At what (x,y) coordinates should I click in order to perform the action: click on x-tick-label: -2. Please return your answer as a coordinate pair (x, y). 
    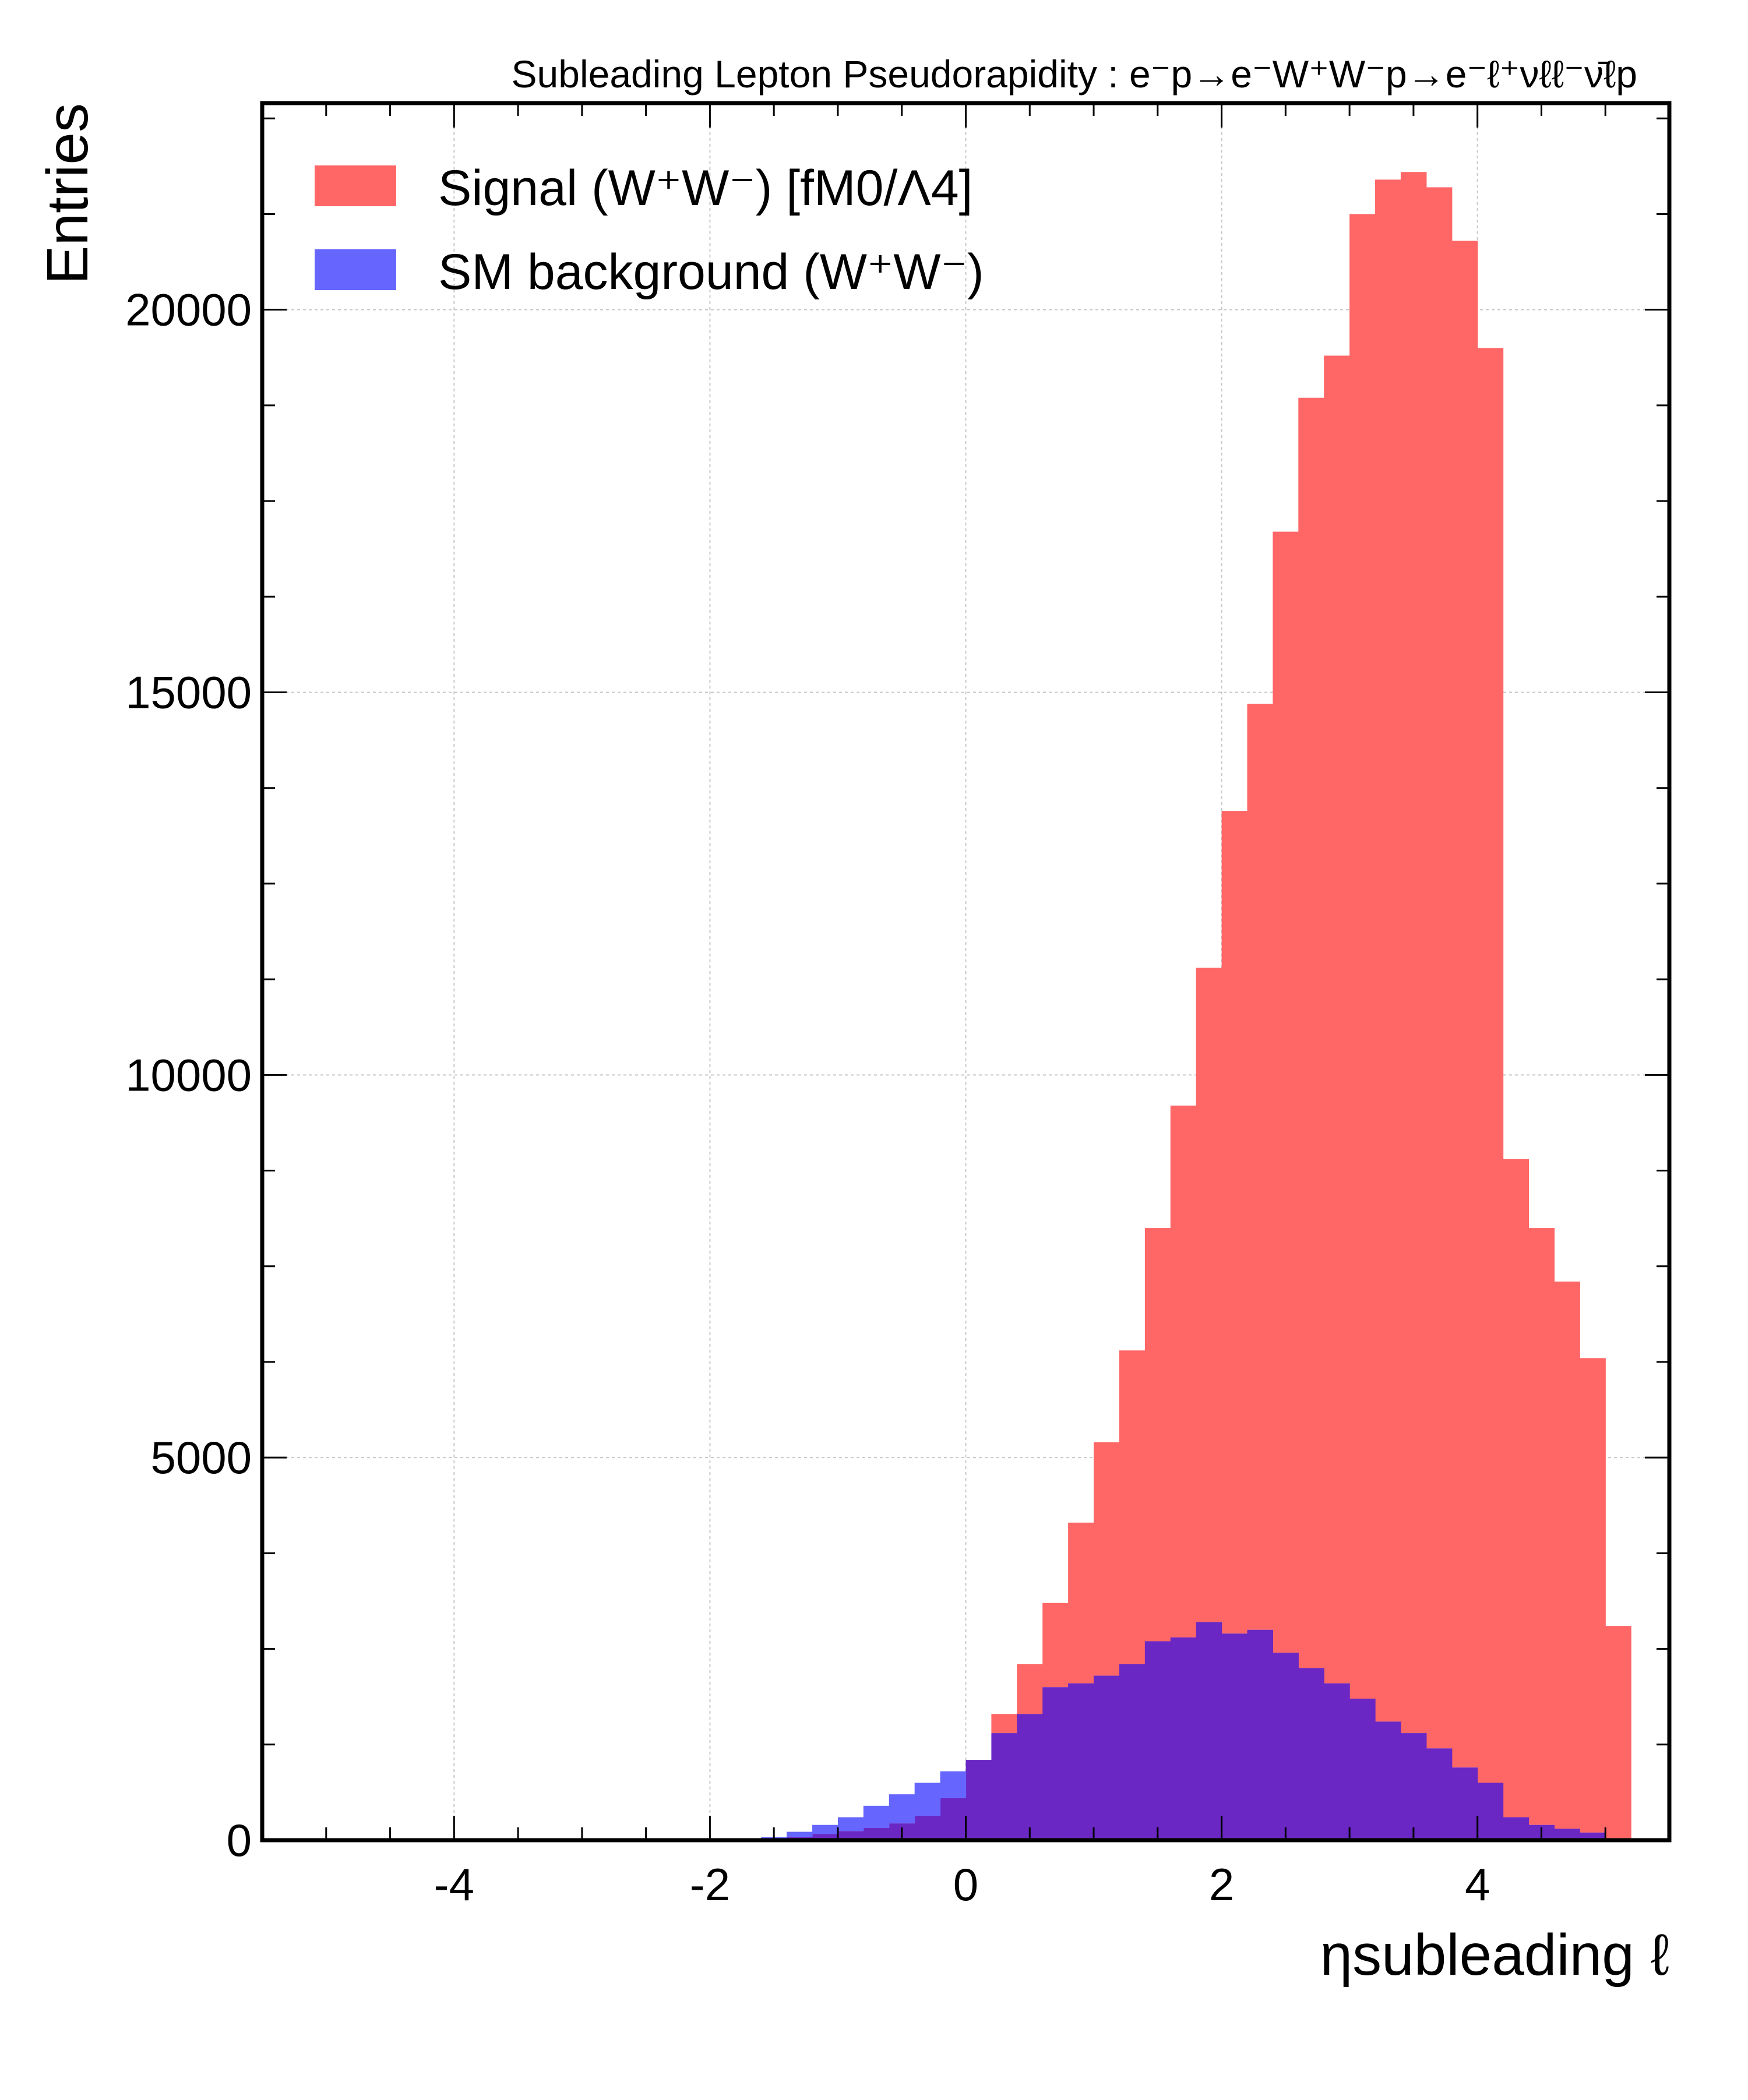
    Looking at the image, I should click on (710, 1884).